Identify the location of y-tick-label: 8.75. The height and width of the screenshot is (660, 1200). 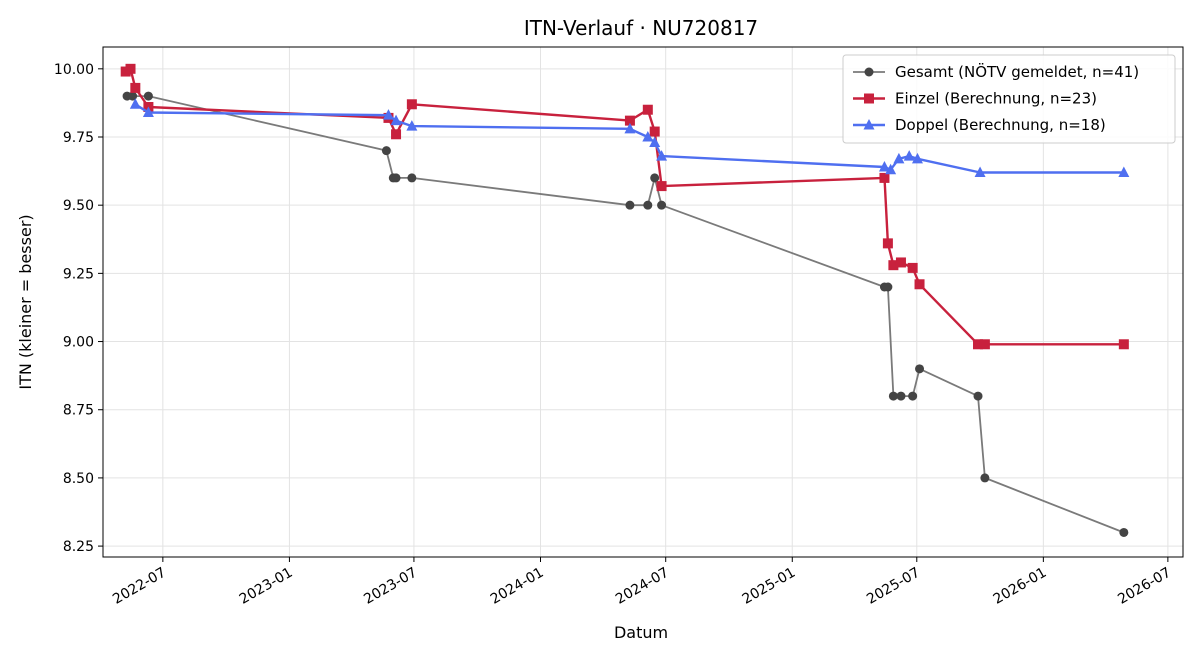
(78, 411).